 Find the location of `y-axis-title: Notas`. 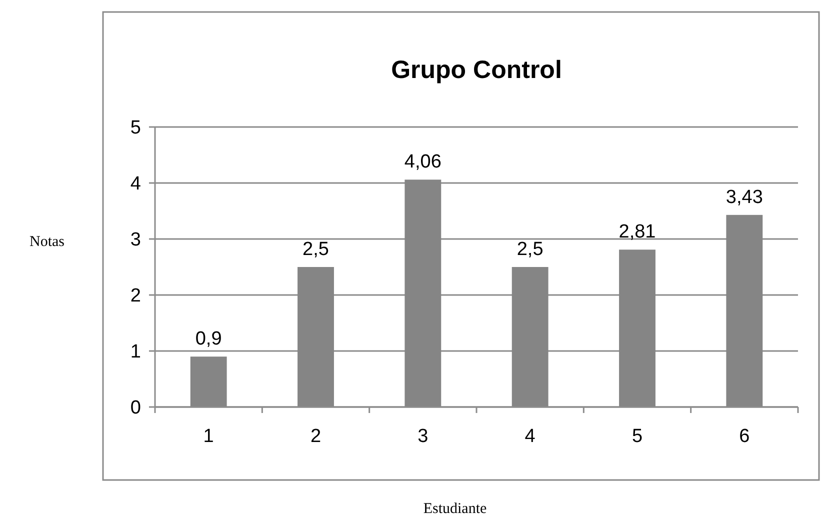

y-axis-title: Notas is located at coordinates (47, 242).